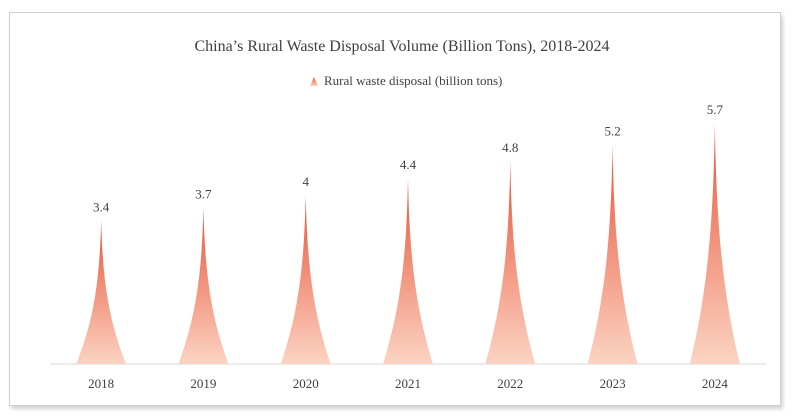 This screenshot has width=793, height=418. I want to click on bar-2021, so click(408, 271).